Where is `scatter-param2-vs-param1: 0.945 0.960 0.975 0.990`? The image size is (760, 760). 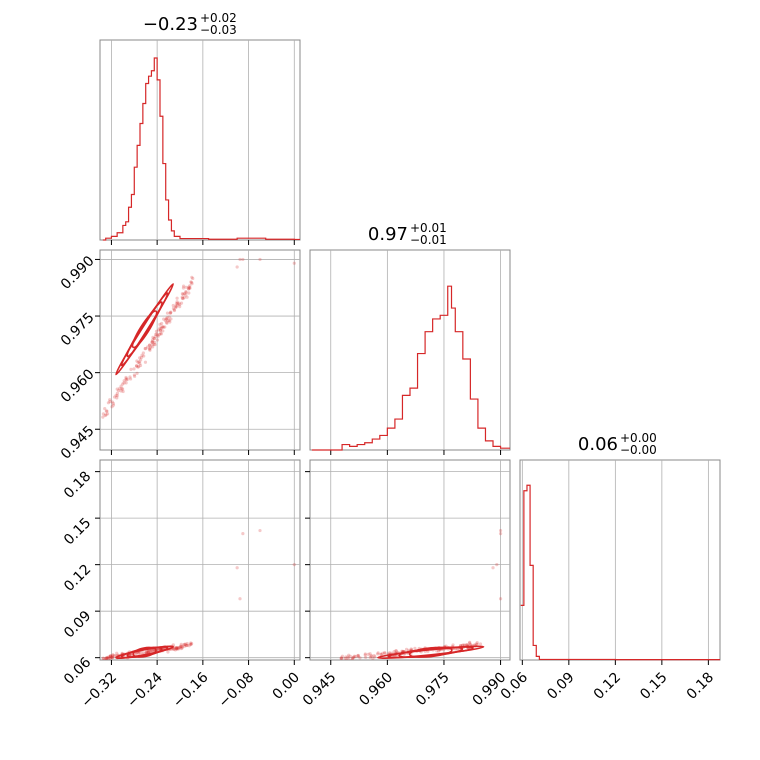
scatter-param2-vs-param1: 0.945 0.960 0.975 0.990 is located at coordinates (179, 356).